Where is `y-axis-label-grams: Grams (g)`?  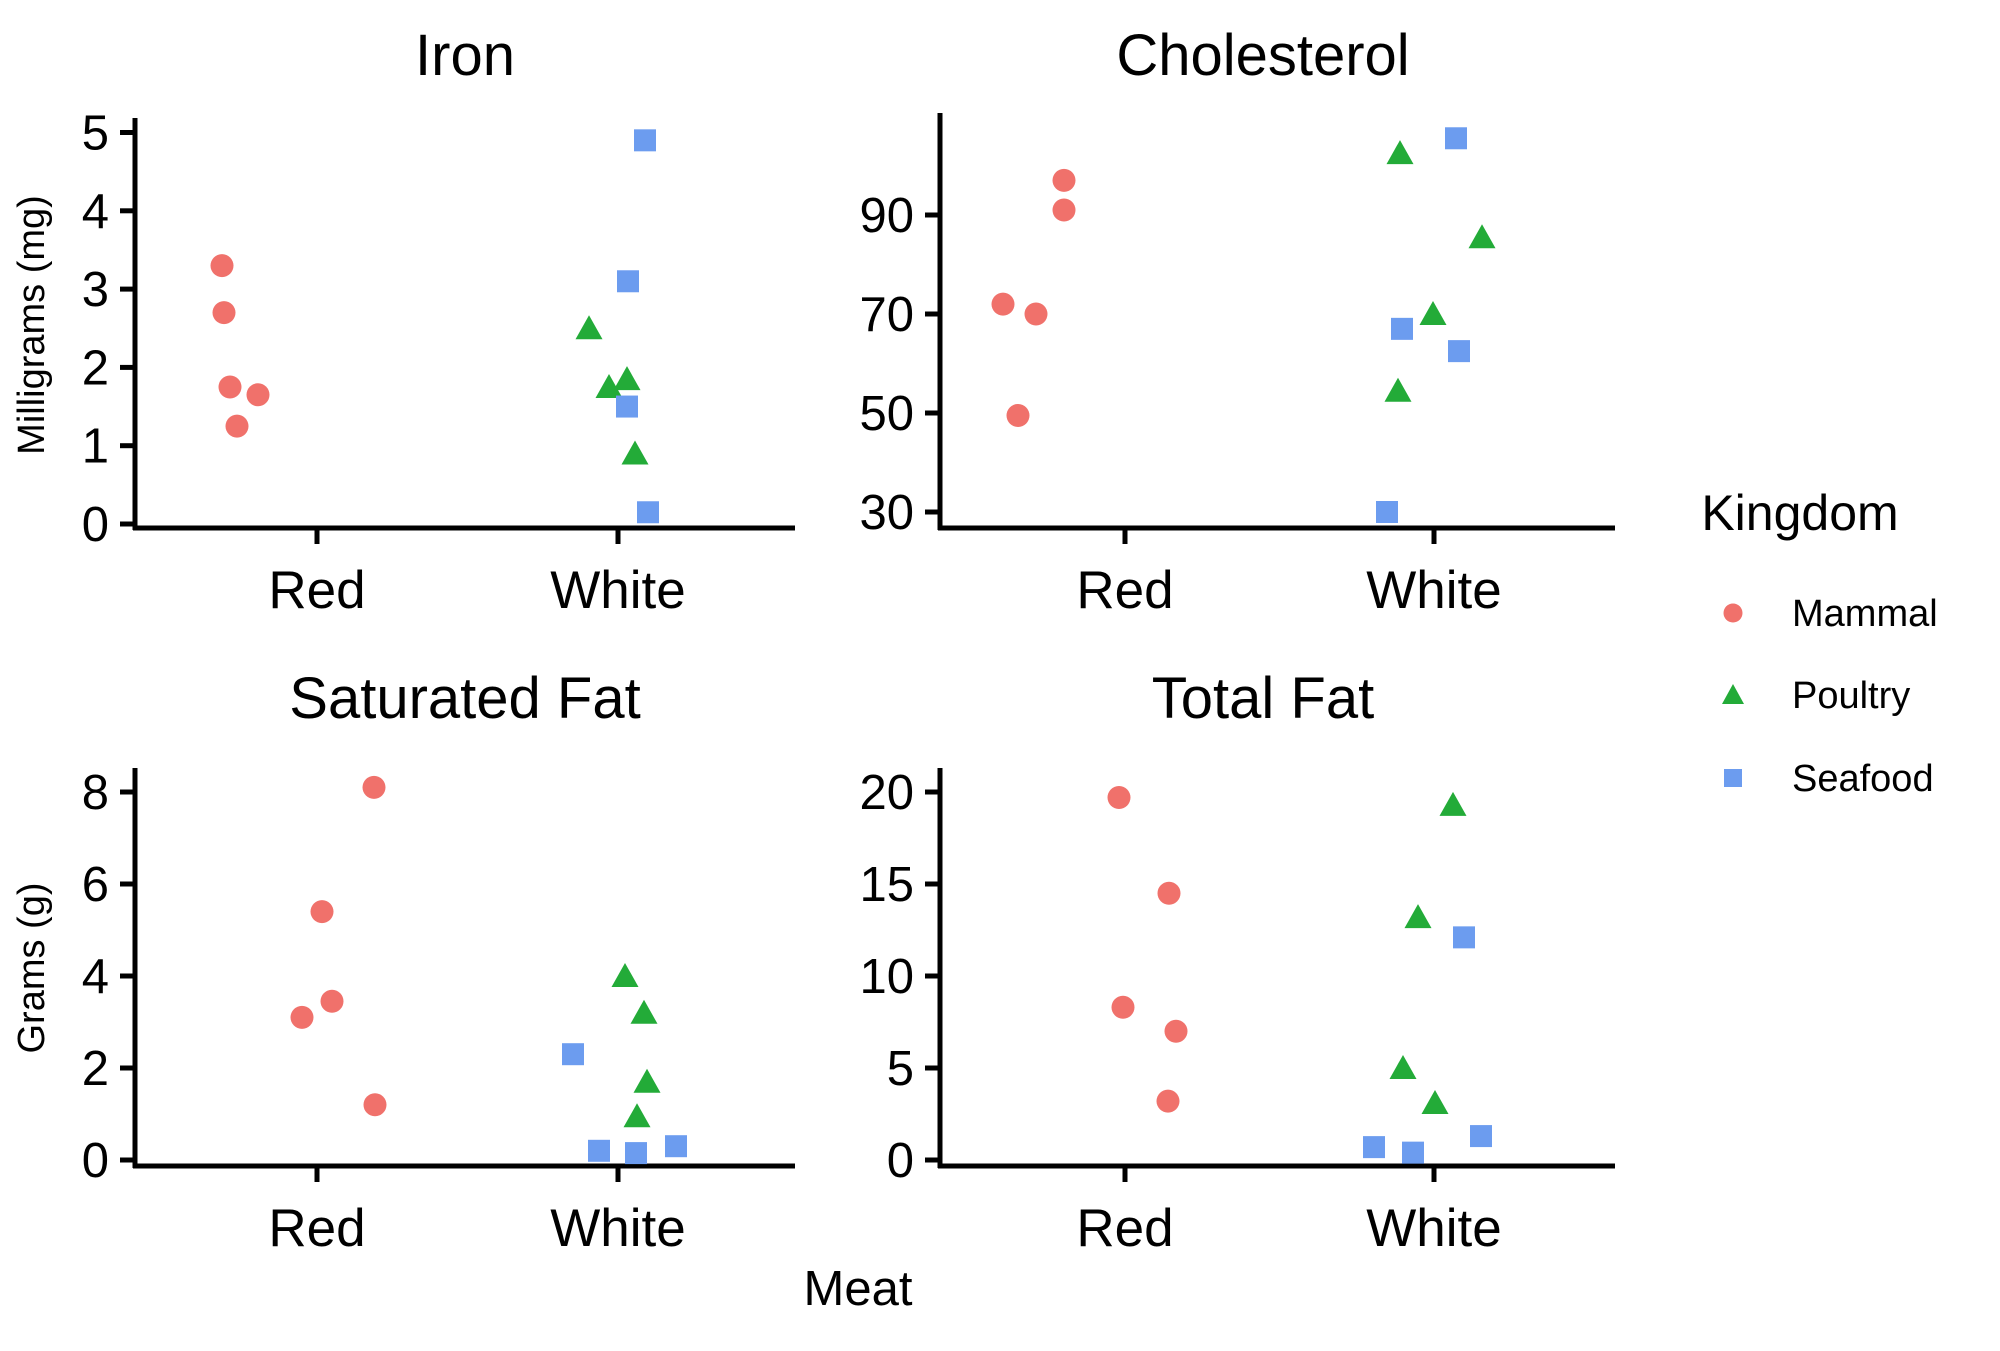
y-axis-label-grams: Grams (g) is located at coordinates (32, 968).